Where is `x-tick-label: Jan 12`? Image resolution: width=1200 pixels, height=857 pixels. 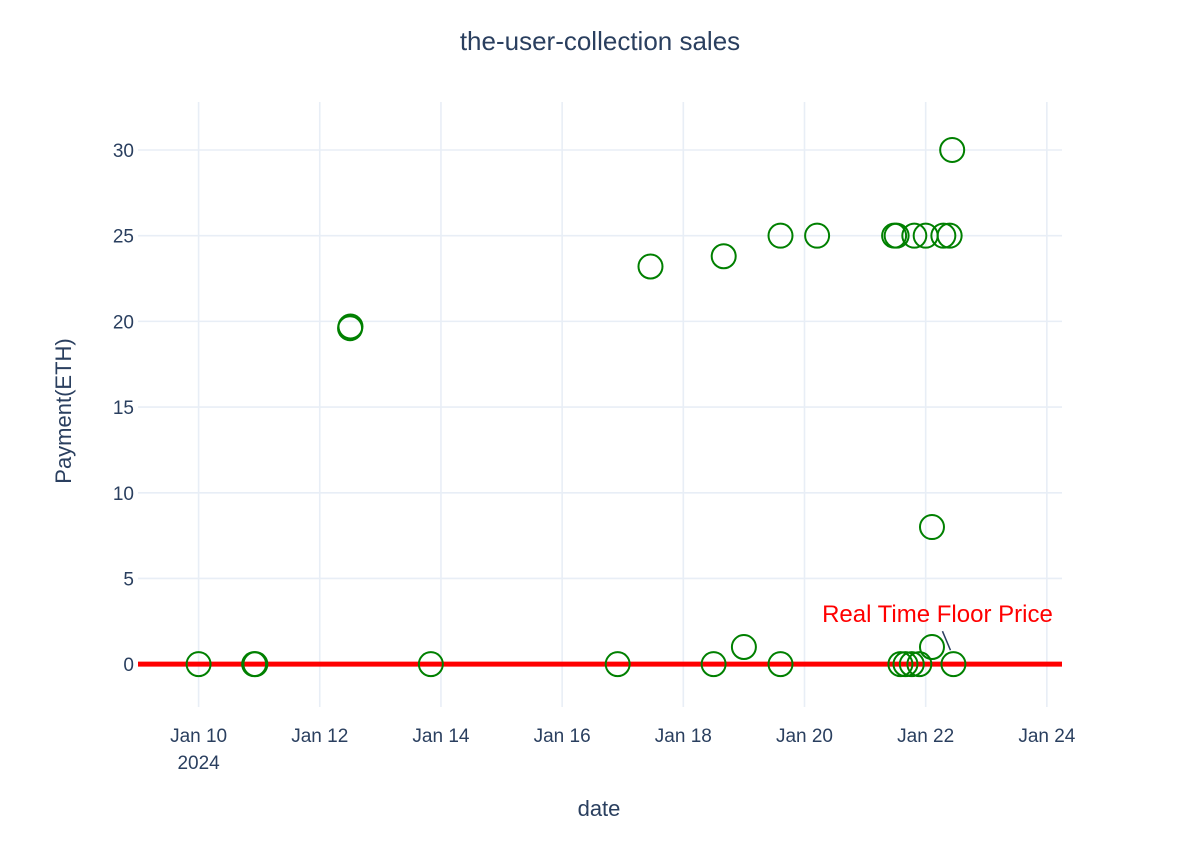 x-tick-label: Jan 12 is located at coordinates (319, 736).